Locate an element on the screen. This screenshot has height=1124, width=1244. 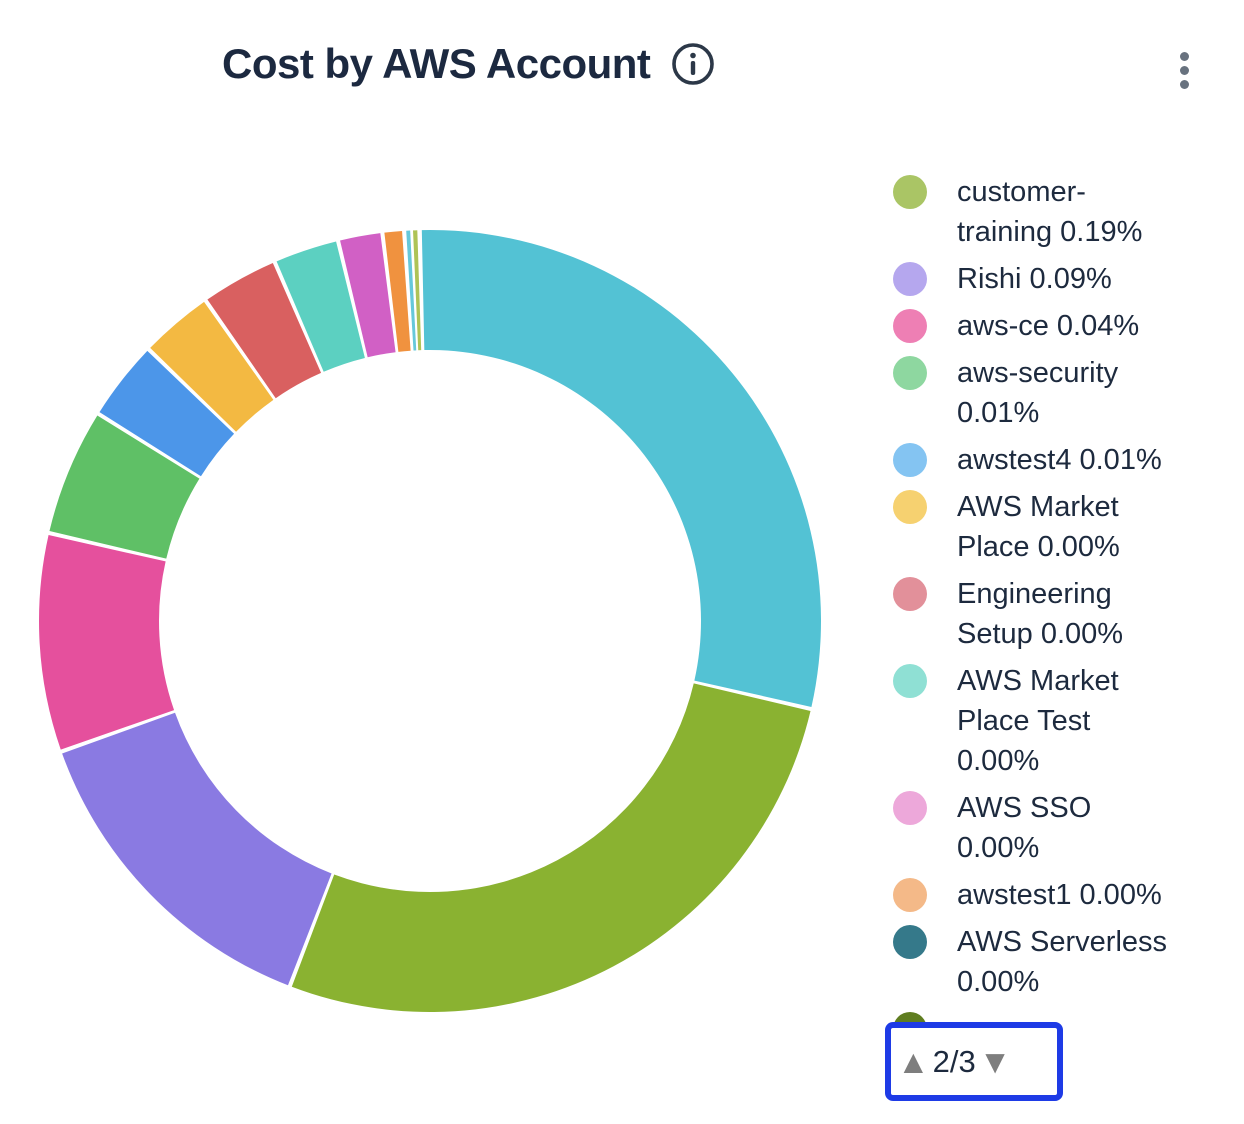
legend-item: aws-security 0.01% is located at coordinates (1068, 393).